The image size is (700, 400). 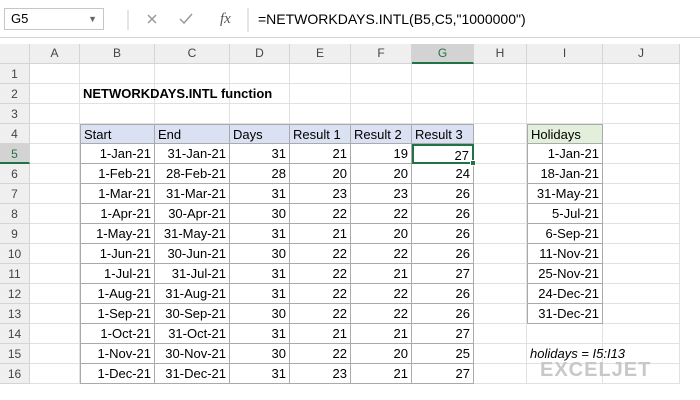 I want to click on holiday-cell: 24-Dec-21, so click(x=565, y=294).